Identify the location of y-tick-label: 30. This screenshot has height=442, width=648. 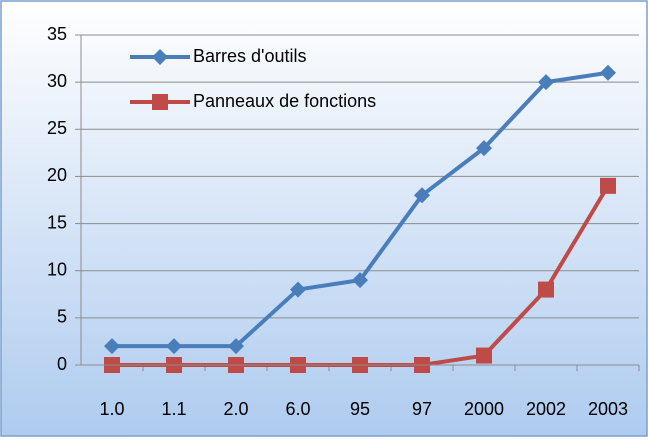
(57, 81).